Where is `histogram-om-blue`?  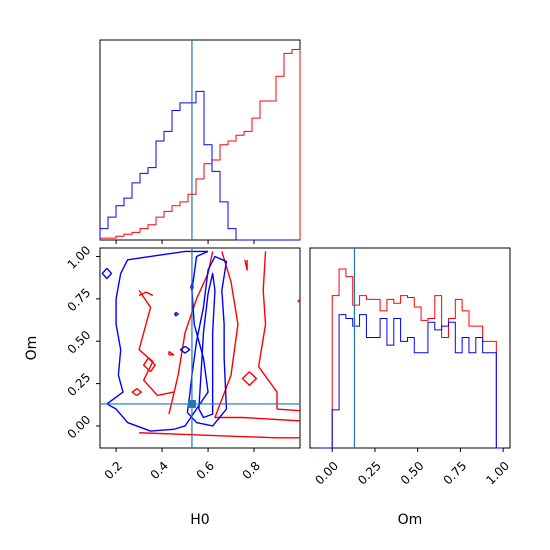
histogram-om-blue is located at coordinates (411, 381).